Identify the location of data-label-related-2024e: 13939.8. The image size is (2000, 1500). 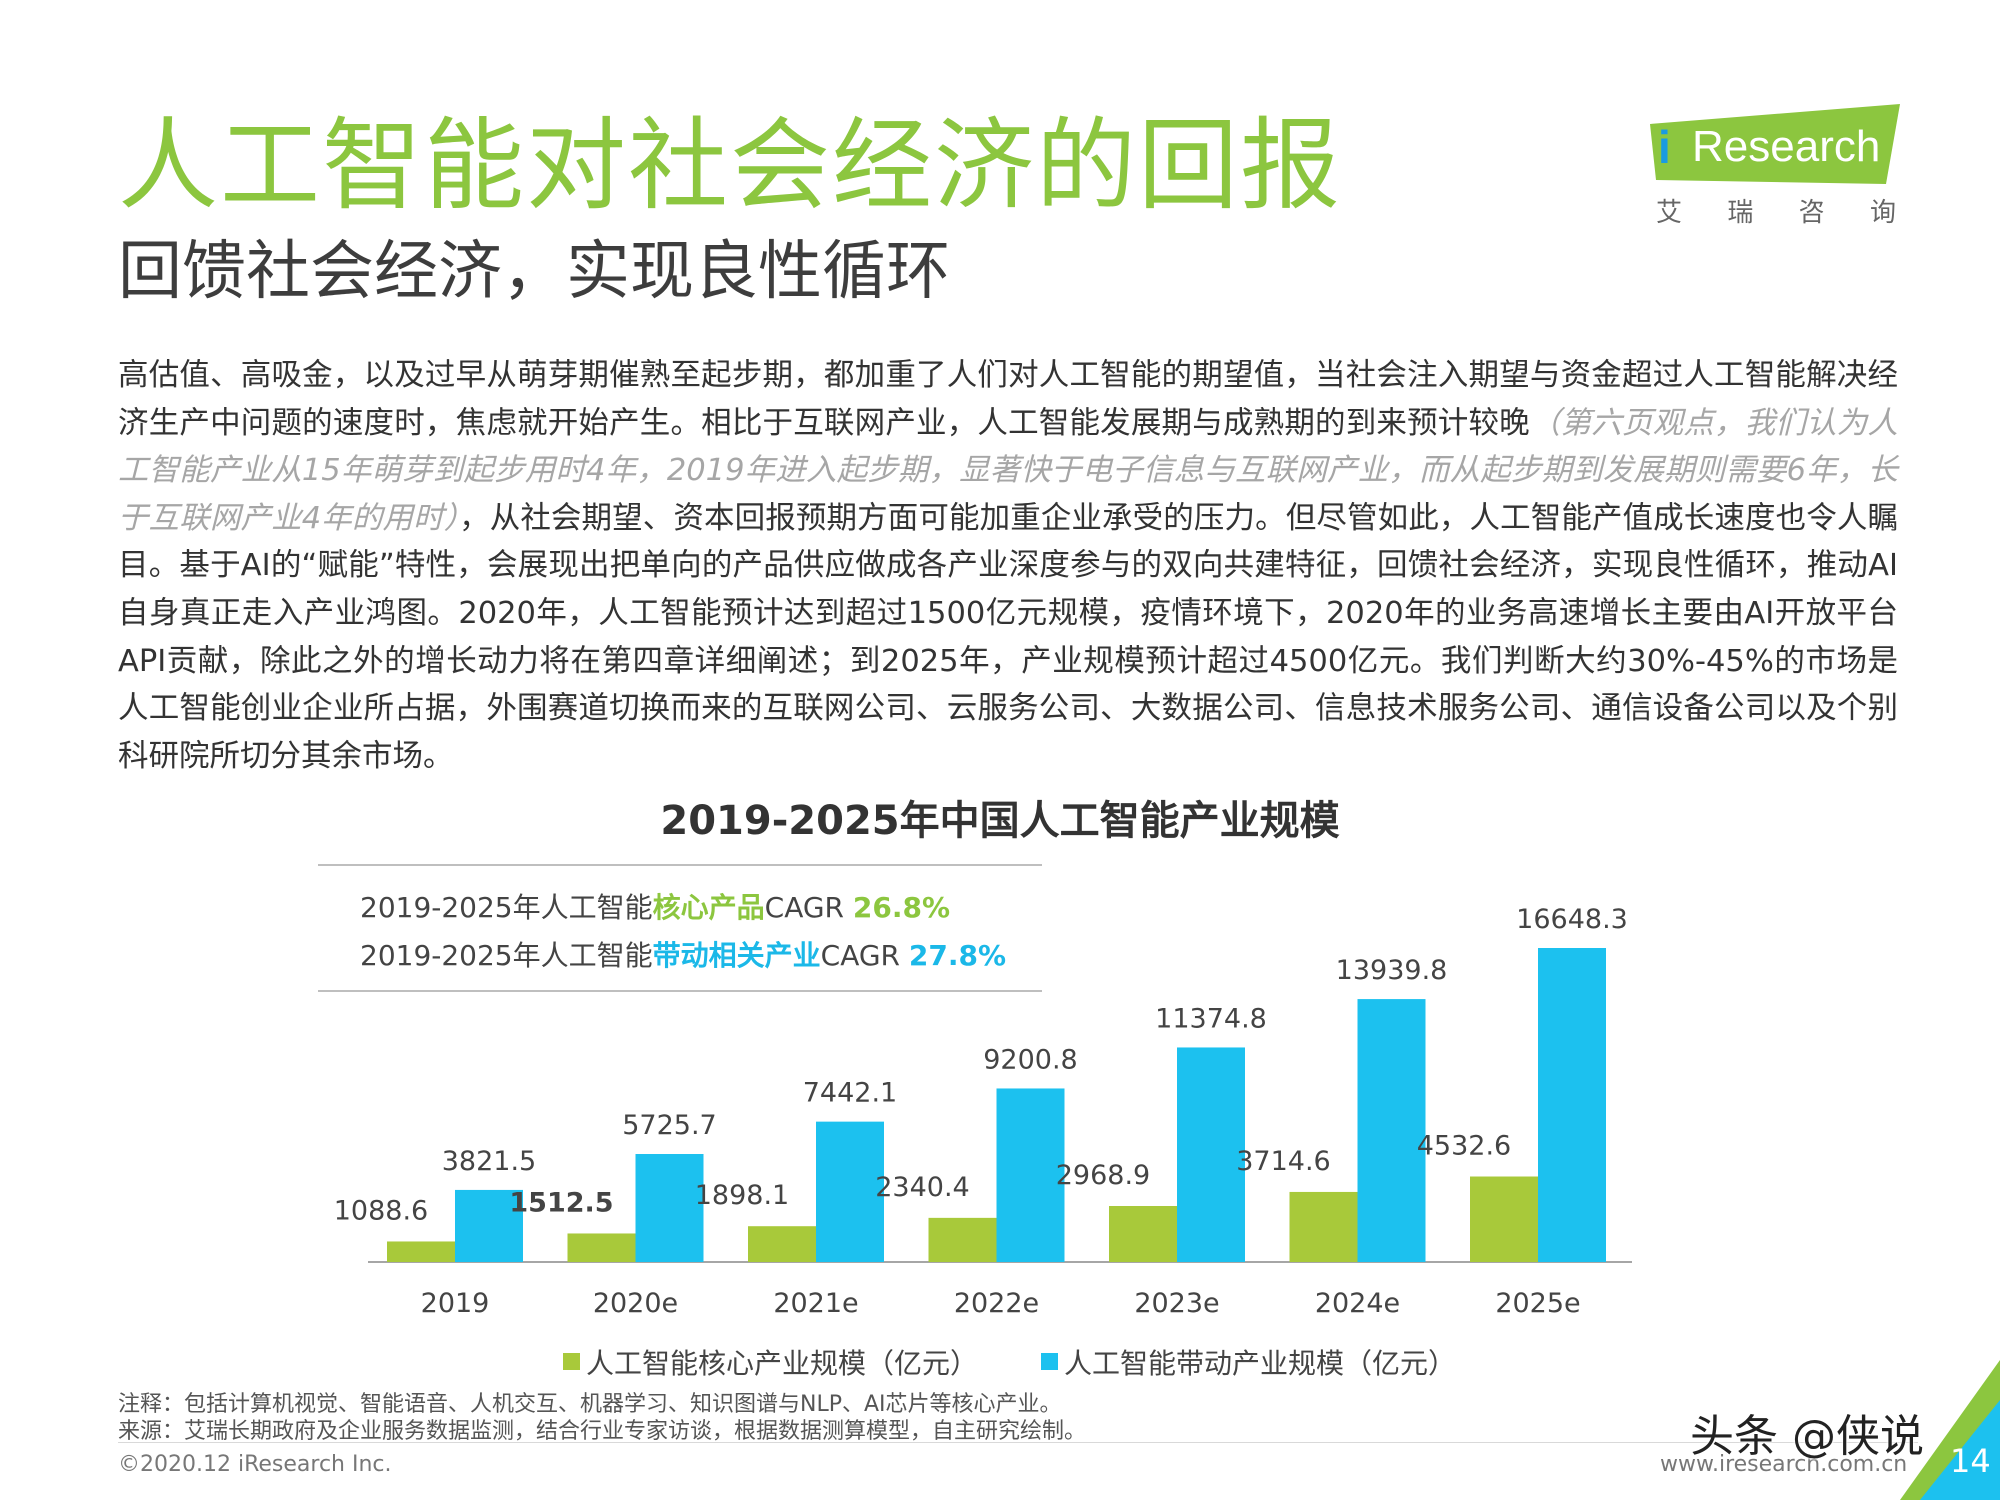
(1392, 970).